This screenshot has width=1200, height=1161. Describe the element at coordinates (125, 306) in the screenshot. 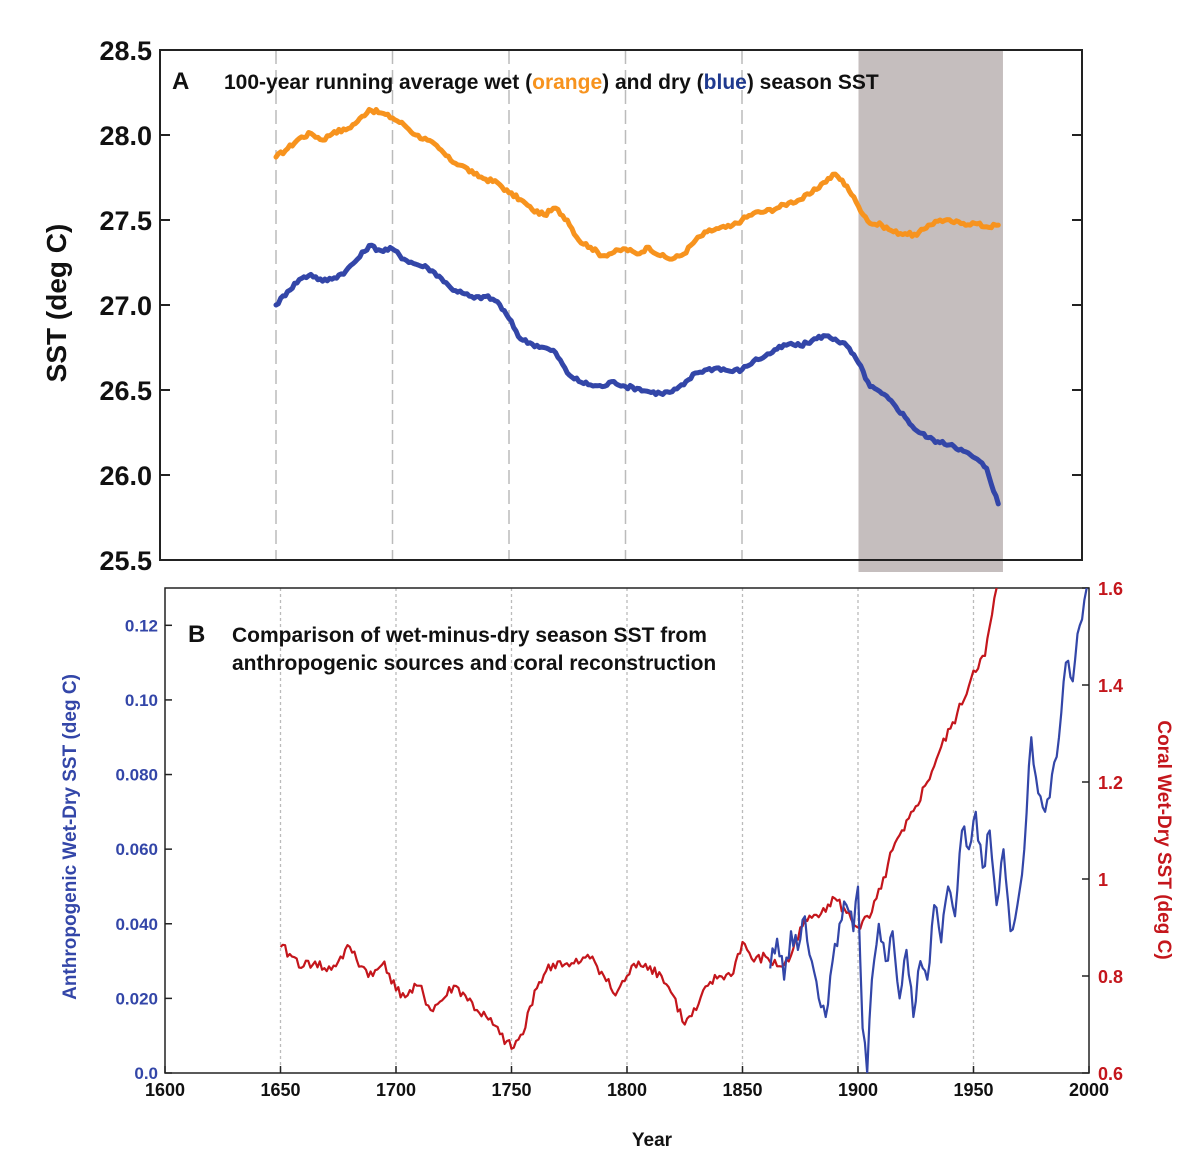

I see `panel-a-ytick-label: 27.0` at that location.